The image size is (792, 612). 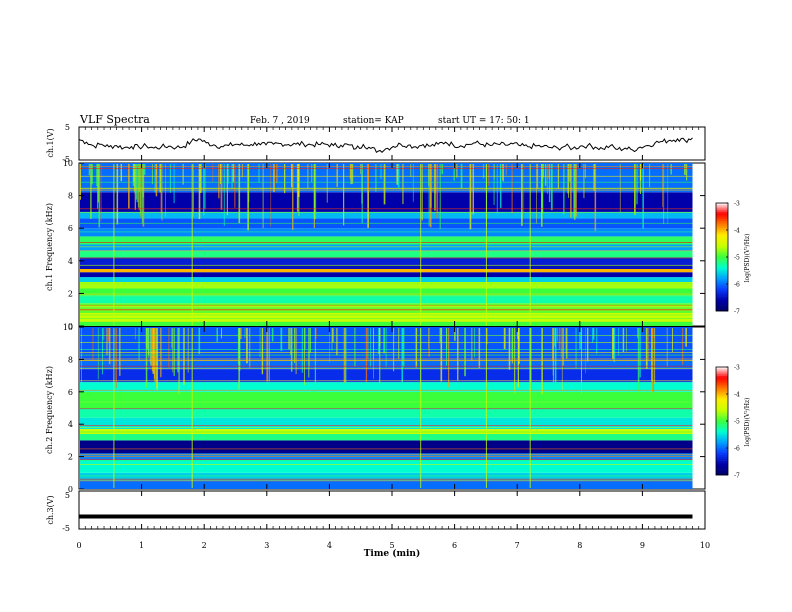 I want to click on ch1-spectrogram-ylabel: ch.1 Frequency (kHz), so click(x=49, y=247).